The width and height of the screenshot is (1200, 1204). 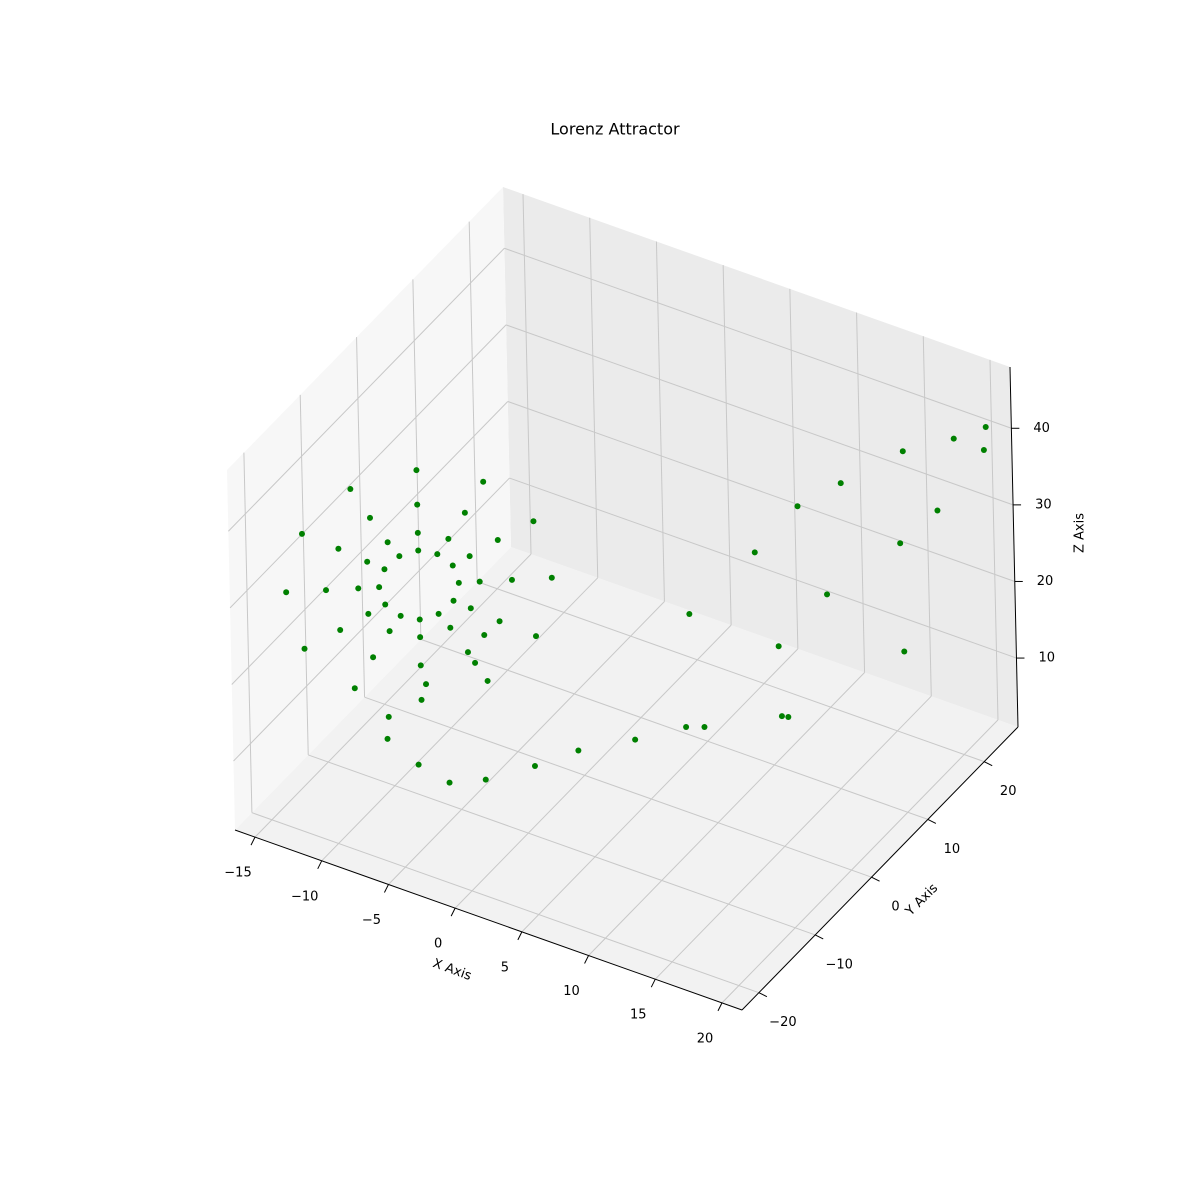 What do you see at coordinates (705, 1038) in the screenshot?
I see `x-tick-label: 20` at bounding box center [705, 1038].